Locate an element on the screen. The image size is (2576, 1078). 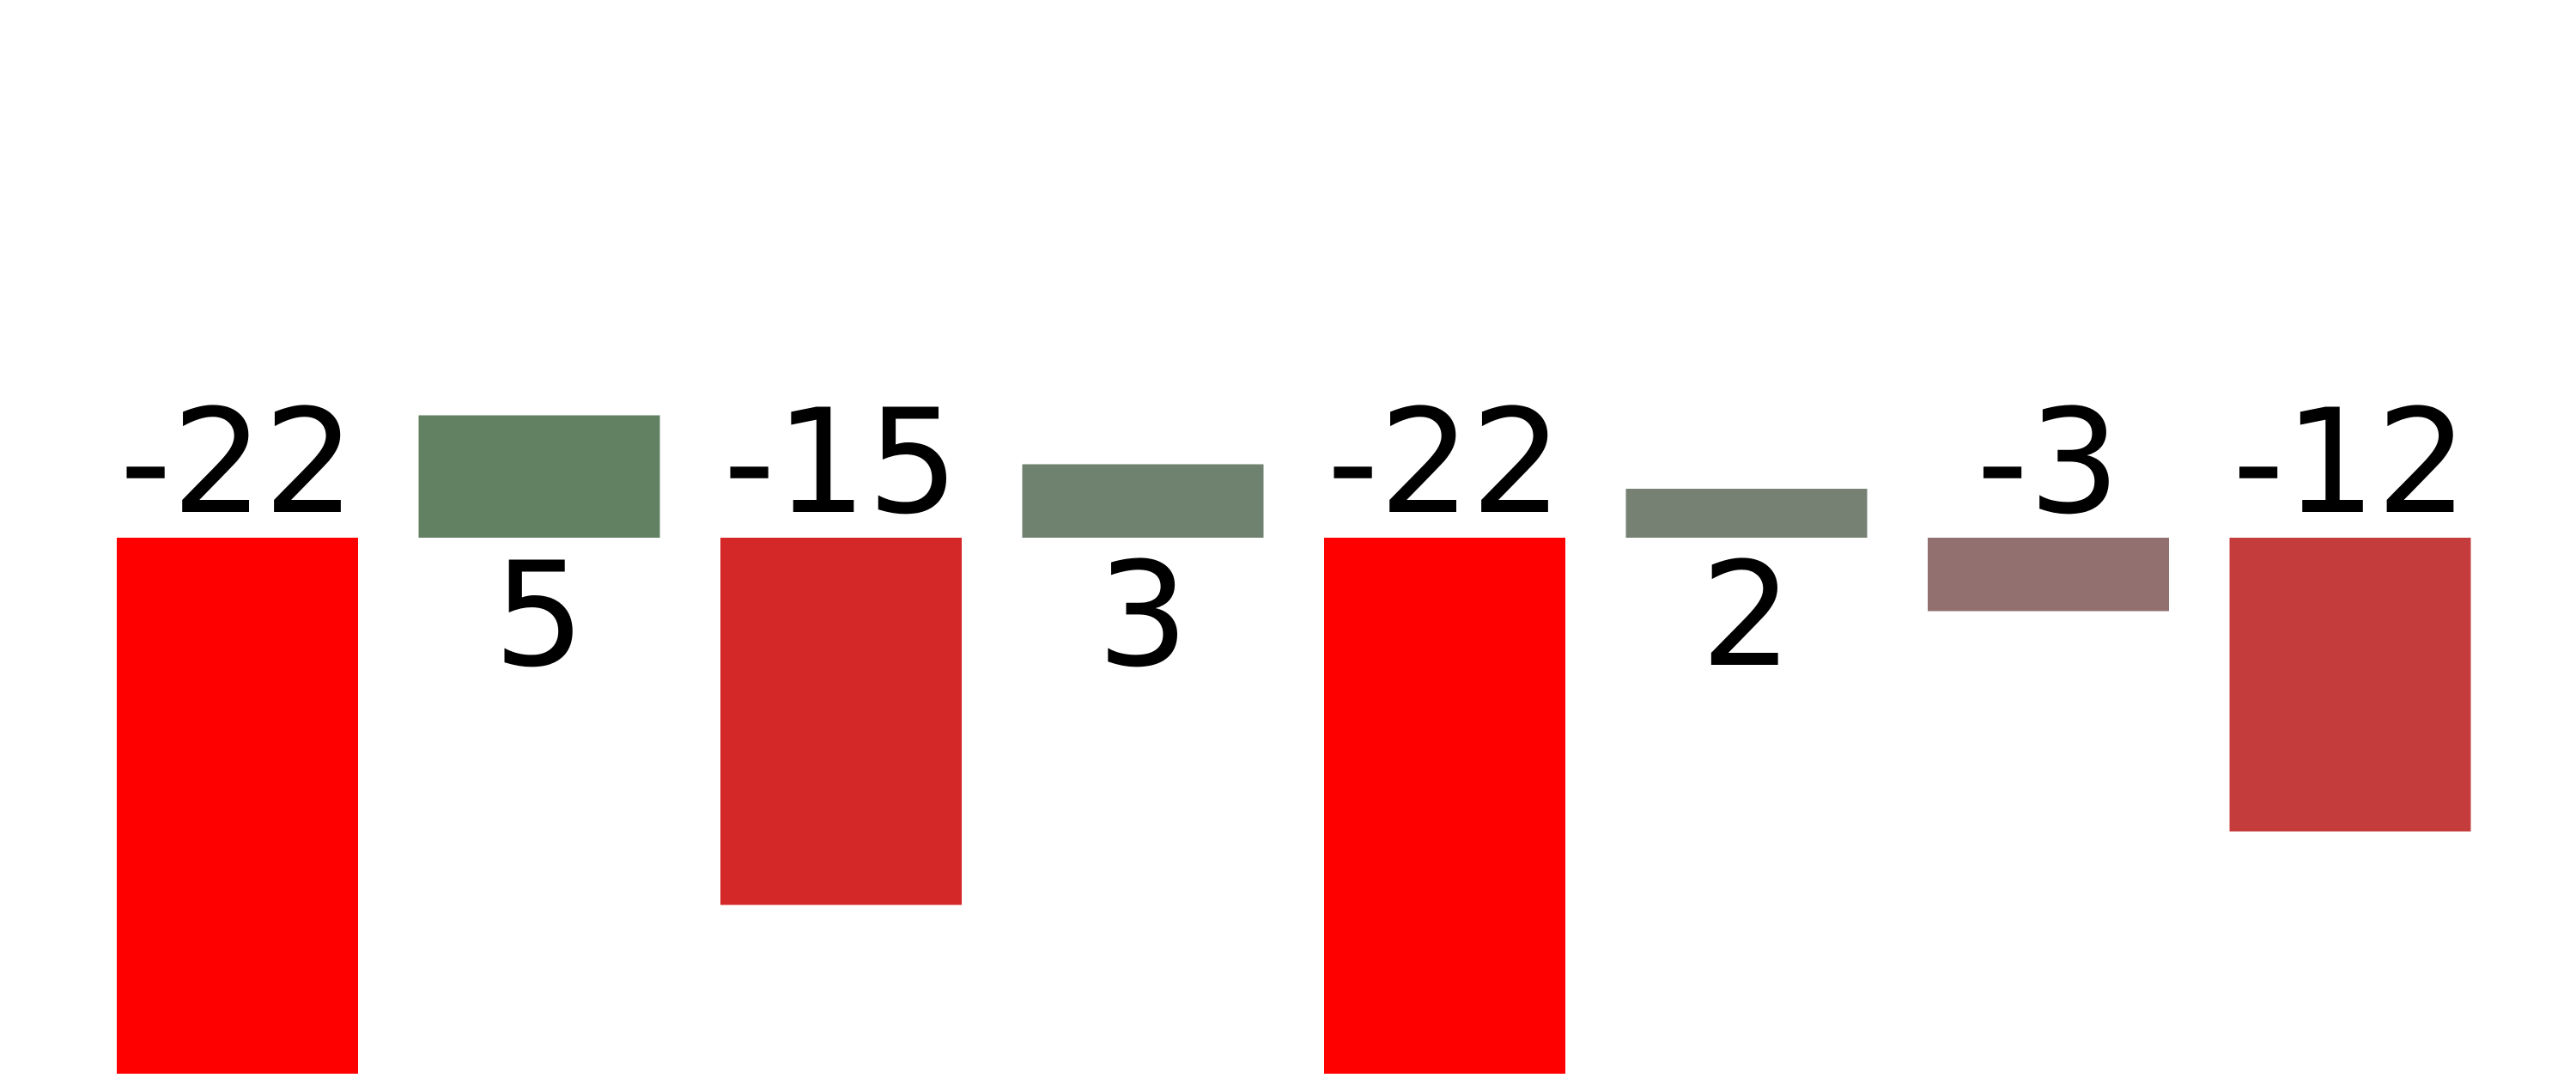
bar-value-label-8: -12 is located at coordinates (2350, 462).